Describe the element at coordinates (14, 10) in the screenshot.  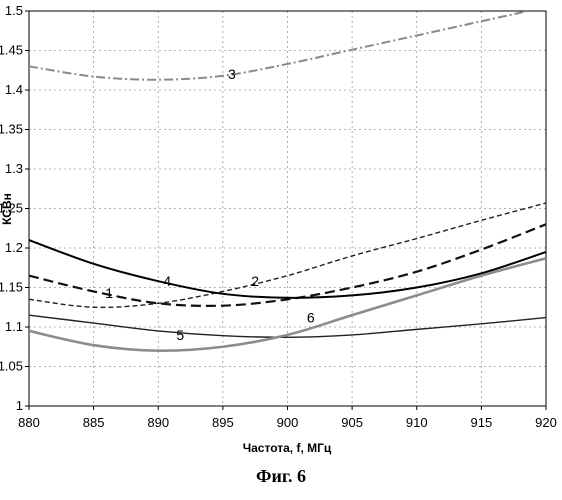
I see `y-tick-label: 1.5` at that location.